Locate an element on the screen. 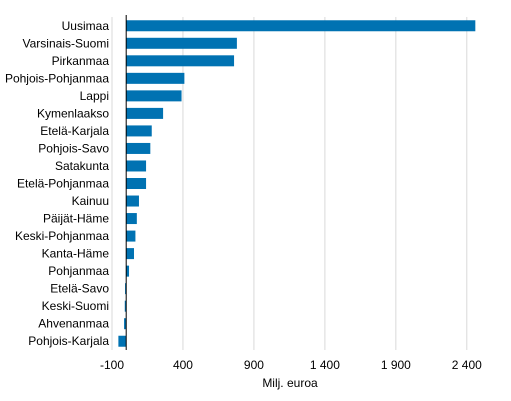  x-axis-label: Milj. euroa is located at coordinates (290, 383).